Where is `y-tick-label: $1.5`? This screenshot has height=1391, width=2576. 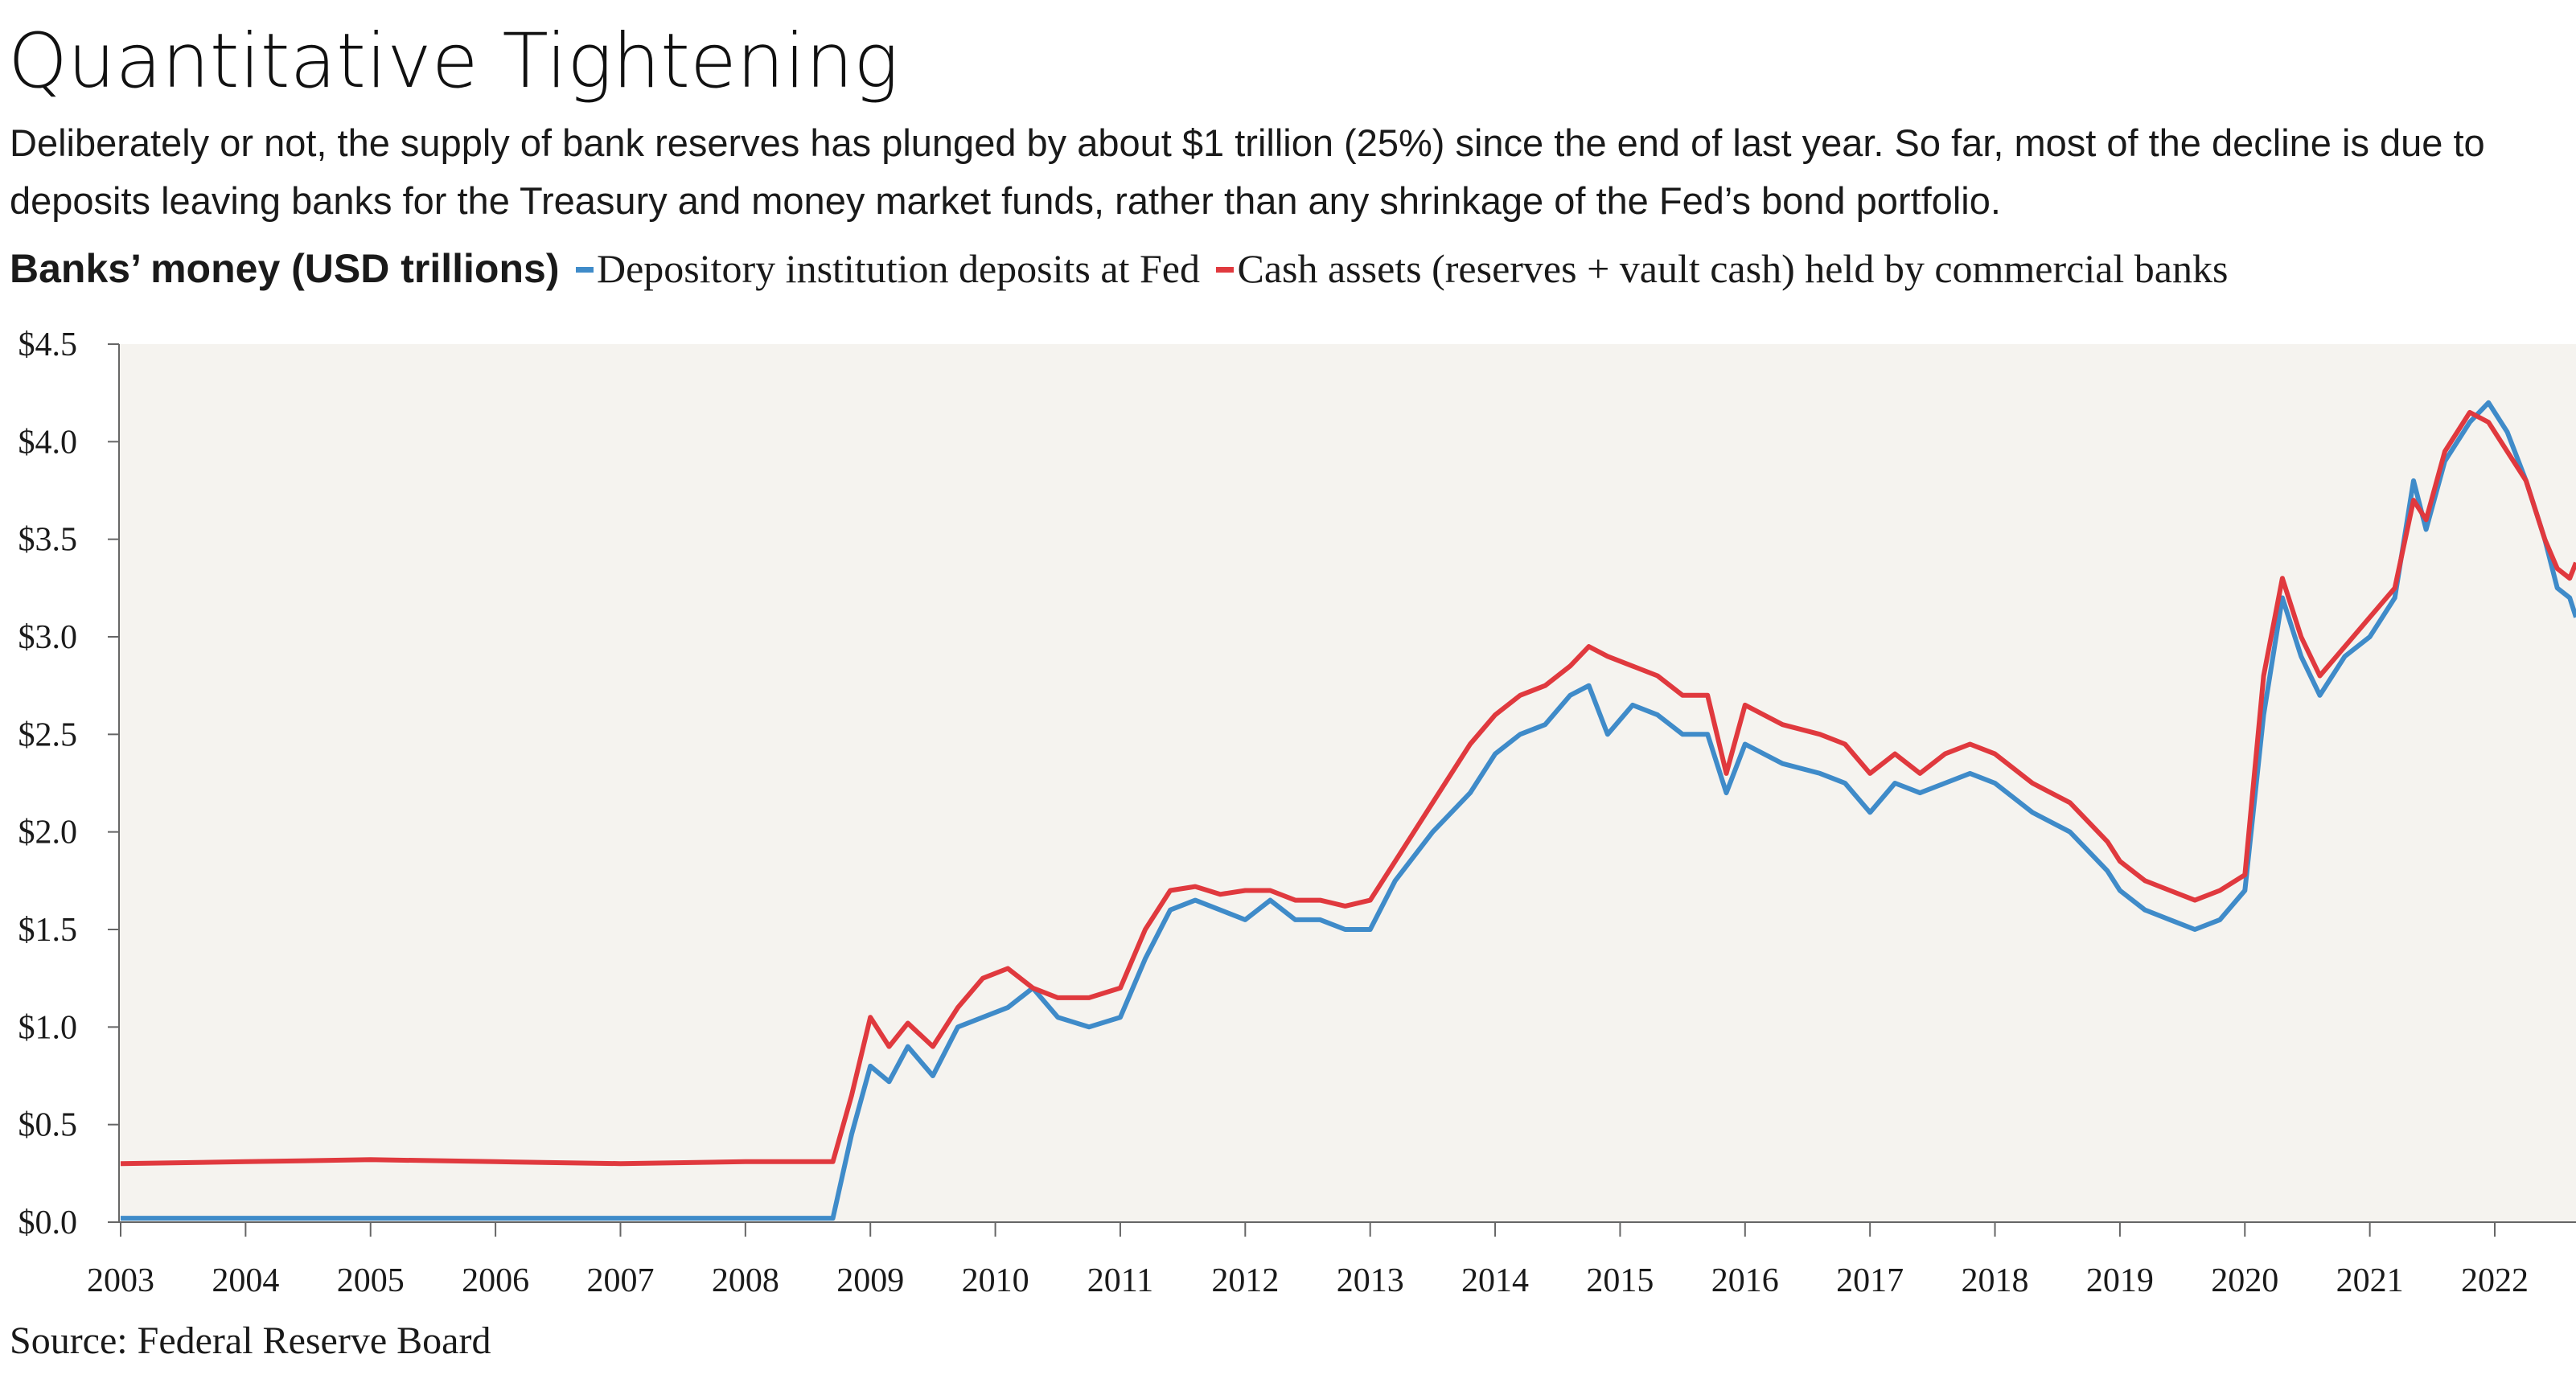 y-tick-label: $1.5 is located at coordinates (48, 930).